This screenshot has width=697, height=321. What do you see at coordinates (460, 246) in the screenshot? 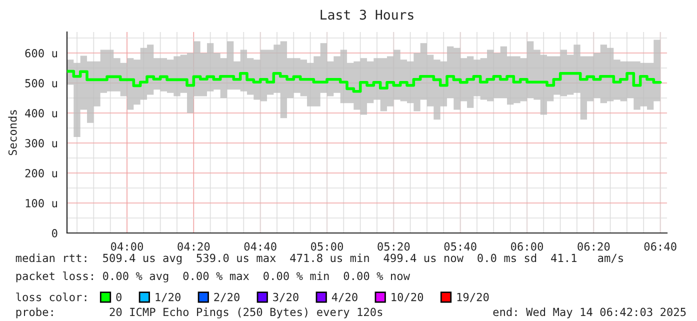
I see `x-tick-label: 05:40` at bounding box center [460, 246].